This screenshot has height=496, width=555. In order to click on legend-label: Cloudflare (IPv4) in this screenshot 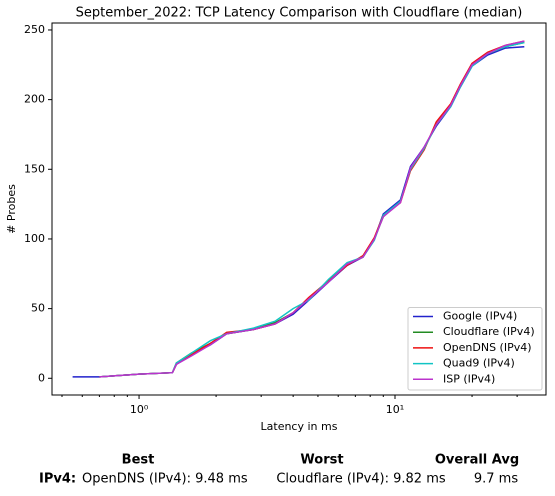, I will do `click(489, 331)`.